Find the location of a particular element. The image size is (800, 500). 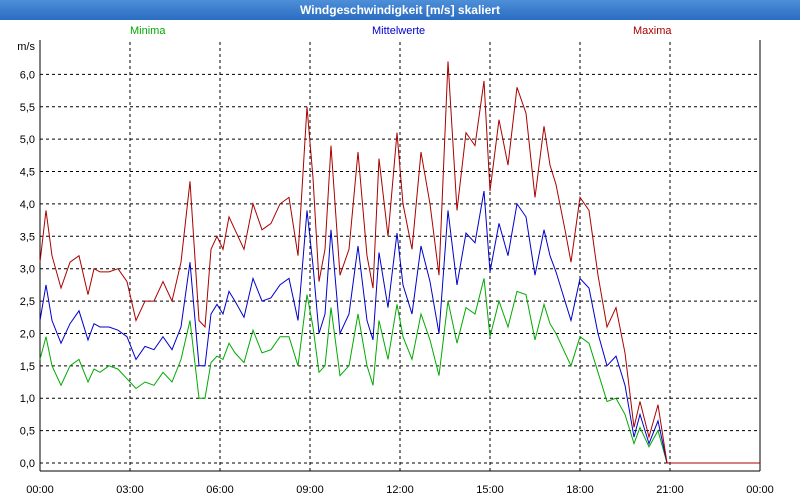

y-tick-label: 6,0 is located at coordinates (27, 75).